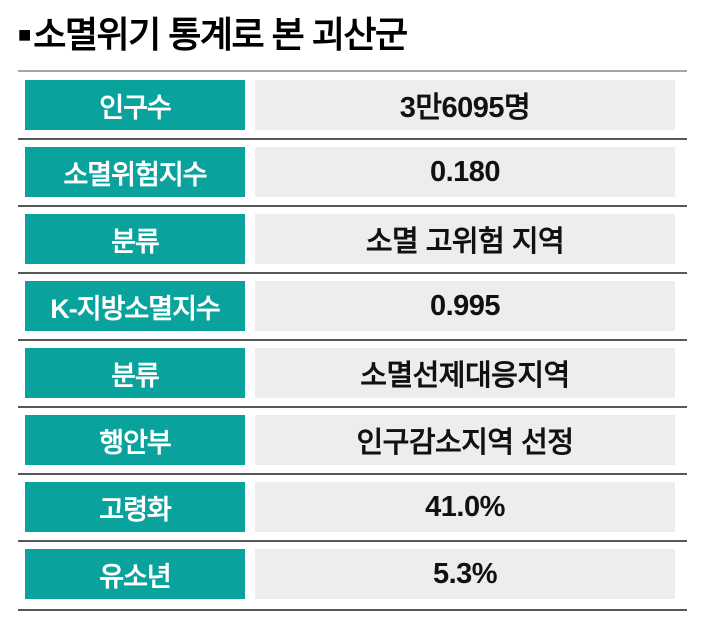 This screenshot has width=703, height=628. I want to click on row-value-cell: 3만6095명, so click(465, 105).